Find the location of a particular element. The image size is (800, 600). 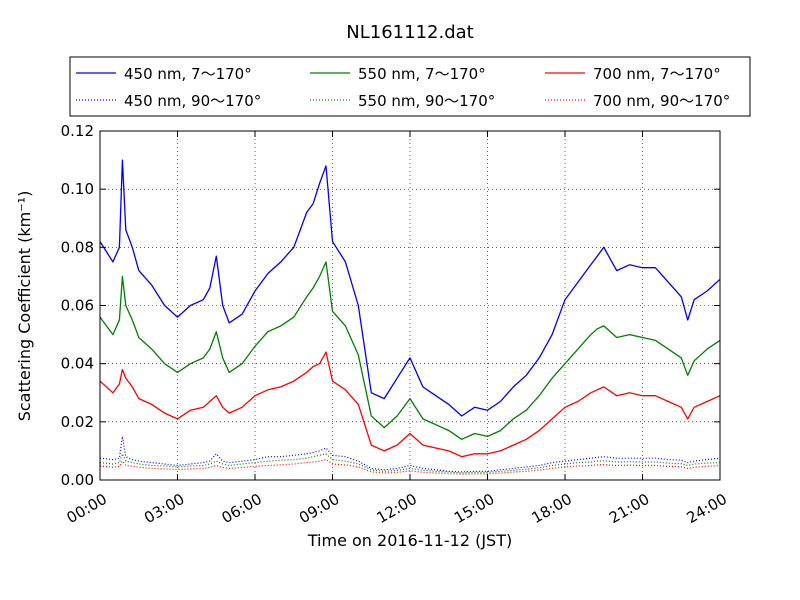

y-axis-label: Scattering Coefficient (km⁻¹) is located at coordinates (24, 306).